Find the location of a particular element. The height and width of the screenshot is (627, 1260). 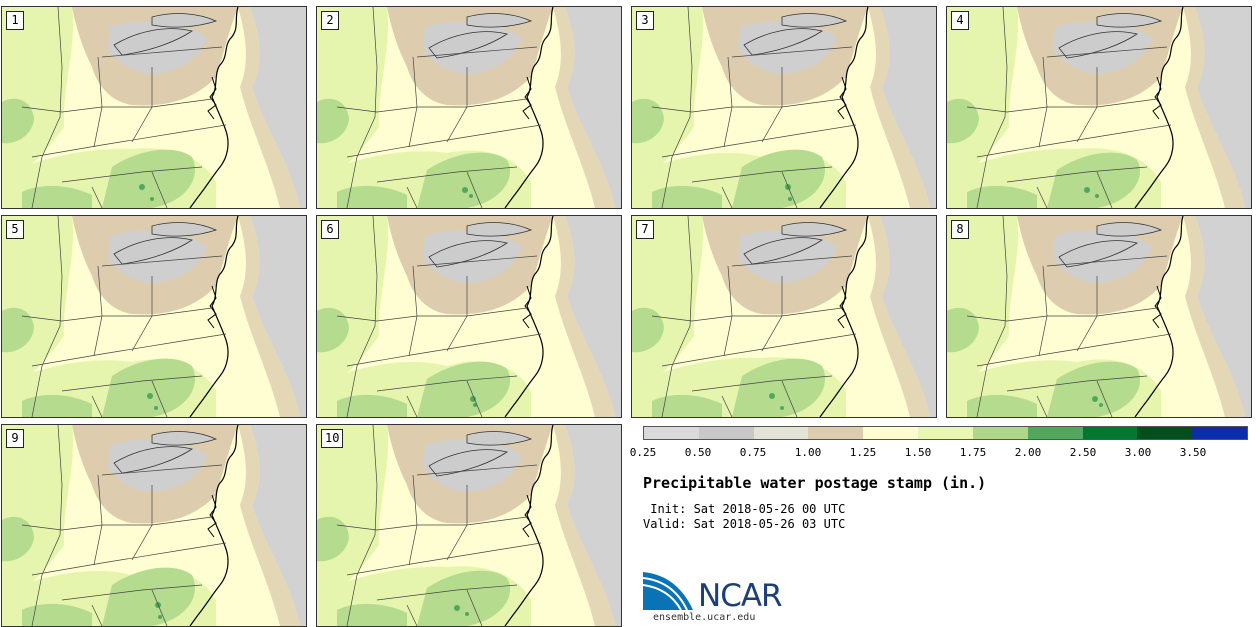

colorbar-tick-label: 1.00 is located at coordinates (808, 452).